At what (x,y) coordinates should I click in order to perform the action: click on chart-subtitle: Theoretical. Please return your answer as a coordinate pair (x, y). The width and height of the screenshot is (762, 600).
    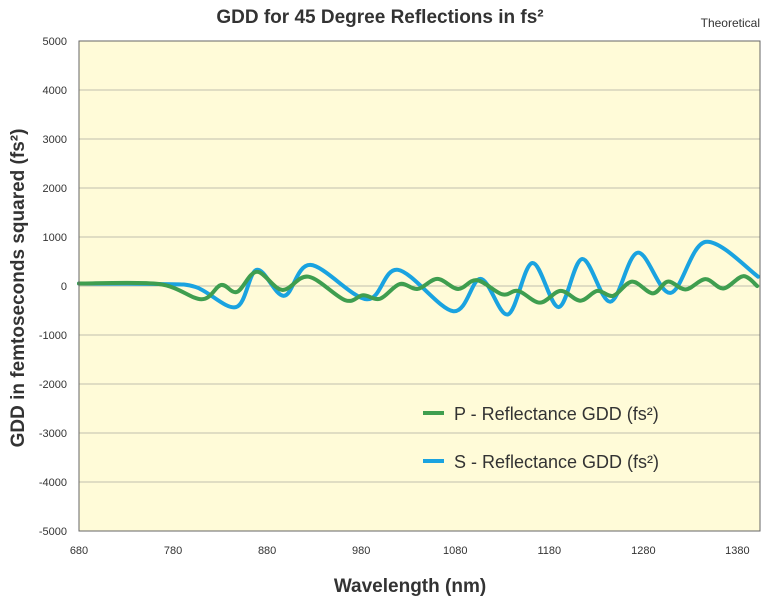
    Looking at the image, I should click on (730, 23).